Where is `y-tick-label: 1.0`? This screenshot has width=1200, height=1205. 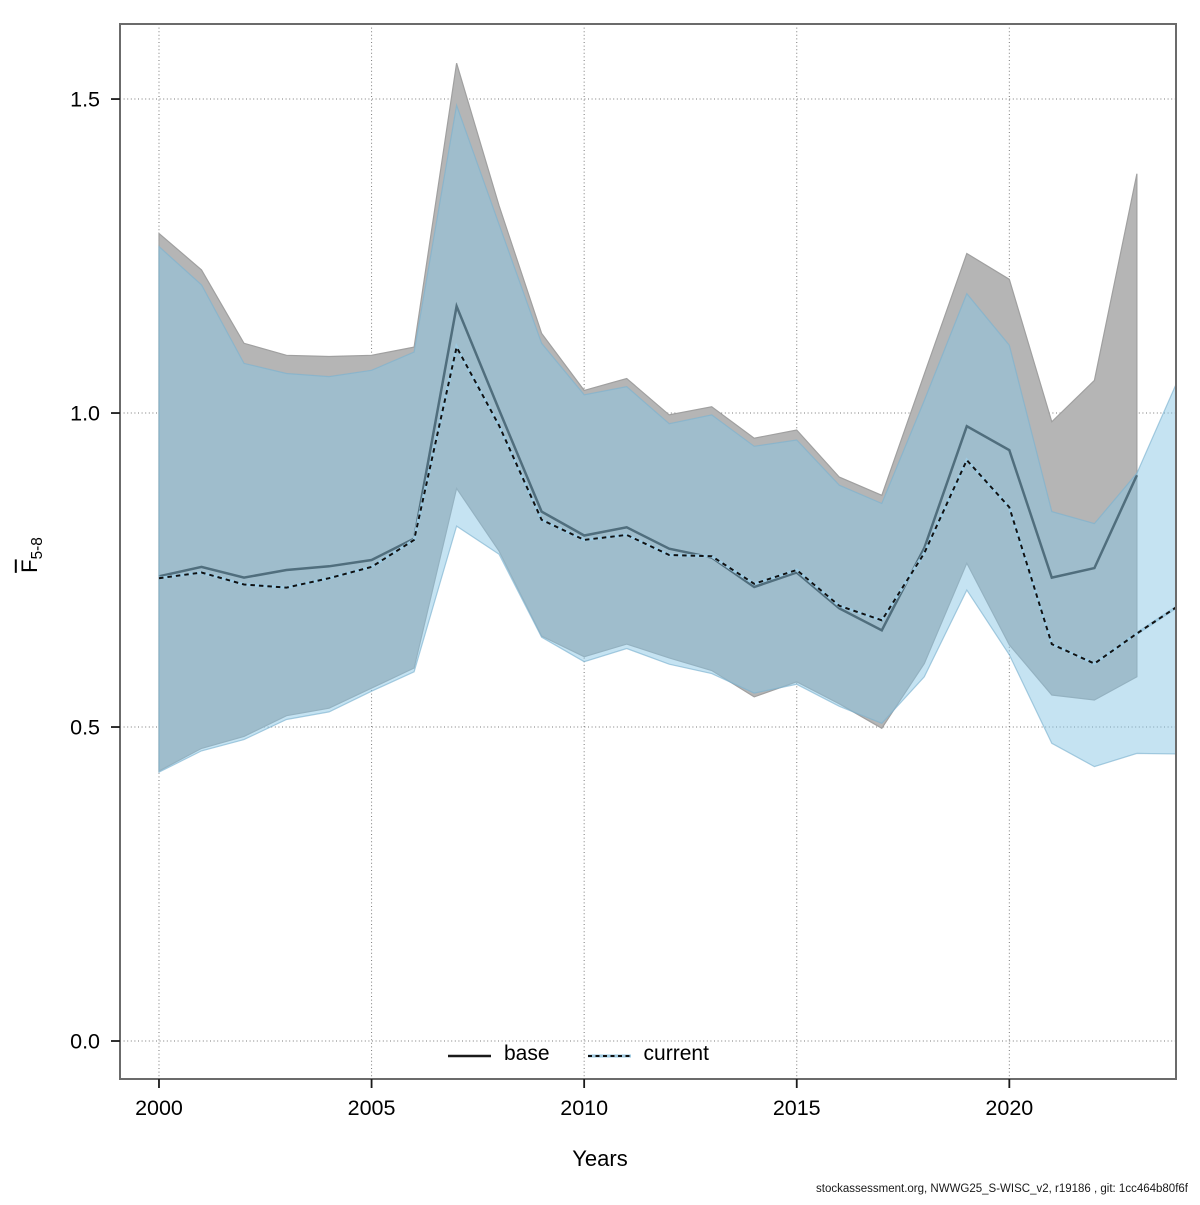 y-tick-label: 1.0 is located at coordinates (85, 414).